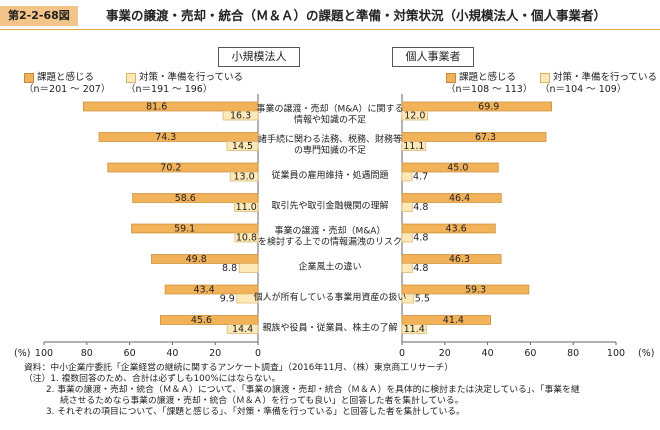 This screenshot has height=430, width=660. I want to click on category-label: 事業の譲渡・売却（M&A）, so click(330, 230).